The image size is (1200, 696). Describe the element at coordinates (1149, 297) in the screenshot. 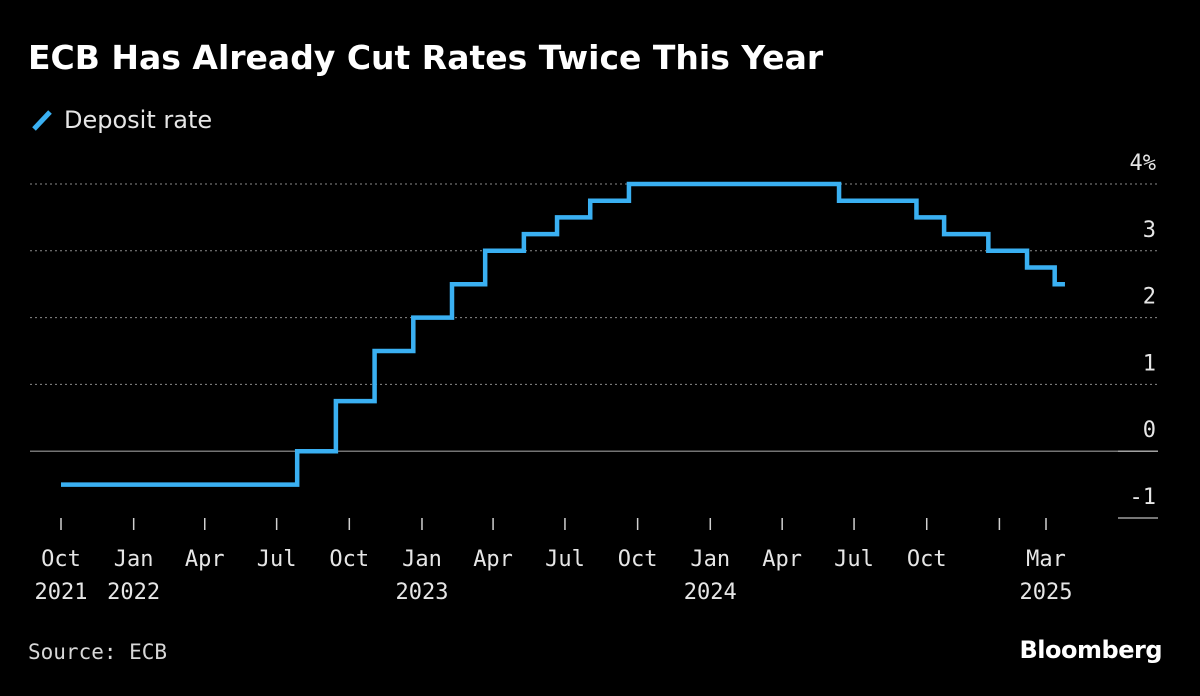

I see `y-tick-label: 2` at that location.